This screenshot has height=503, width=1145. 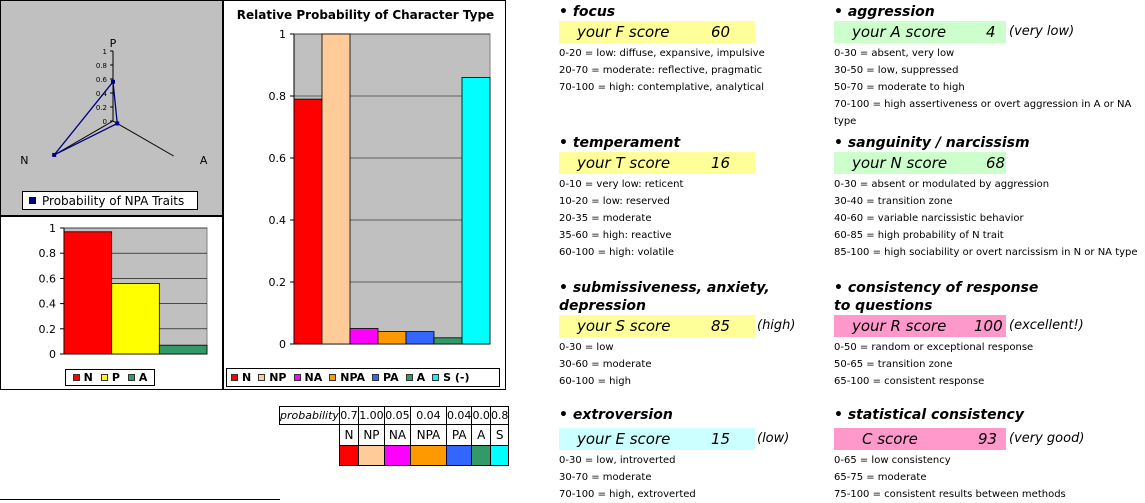 I want to click on statistical-score-box: C score 93, so click(x=920, y=439).